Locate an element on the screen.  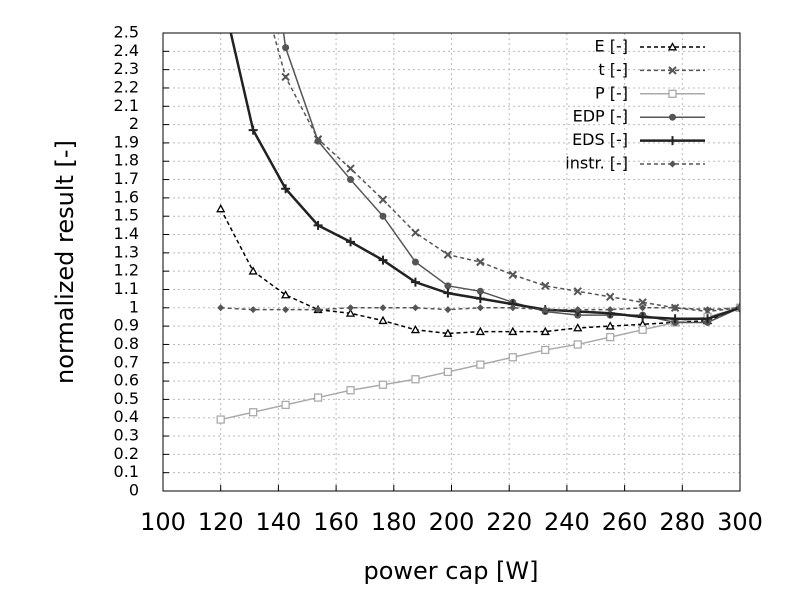
y-tick-label: 0.6 is located at coordinates (126, 380).